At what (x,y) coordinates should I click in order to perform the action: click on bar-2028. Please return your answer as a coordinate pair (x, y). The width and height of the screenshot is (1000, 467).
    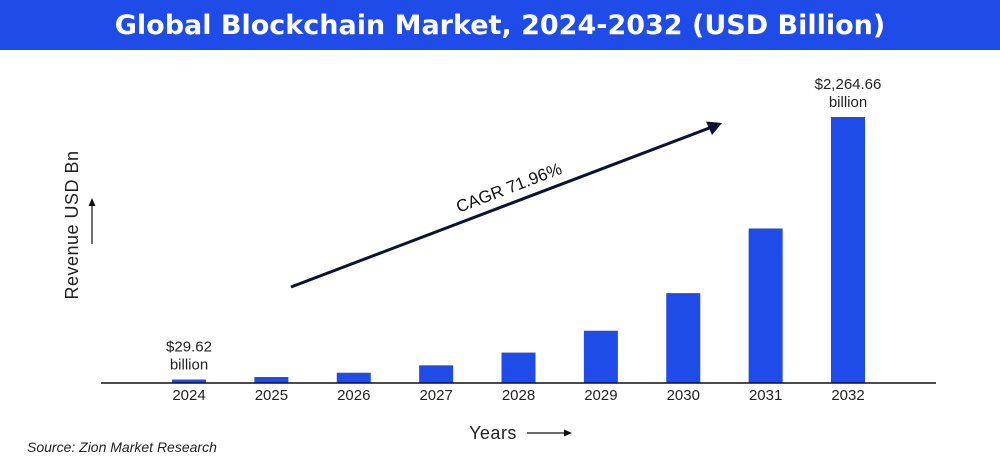
    Looking at the image, I should click on (518, 367).